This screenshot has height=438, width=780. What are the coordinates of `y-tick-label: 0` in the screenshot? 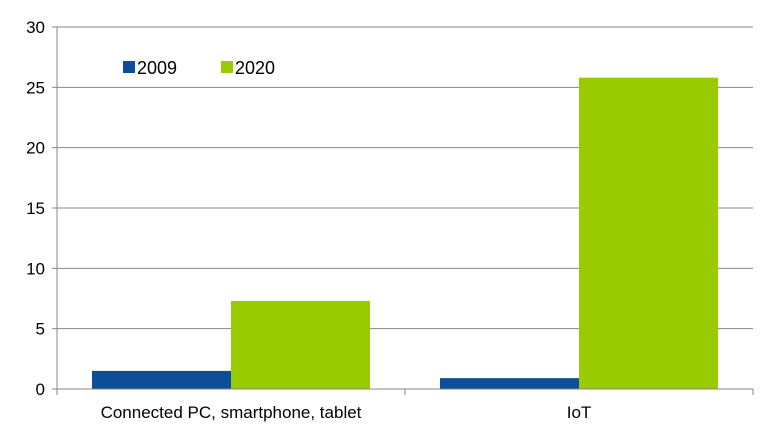 It's located at (40, 389).